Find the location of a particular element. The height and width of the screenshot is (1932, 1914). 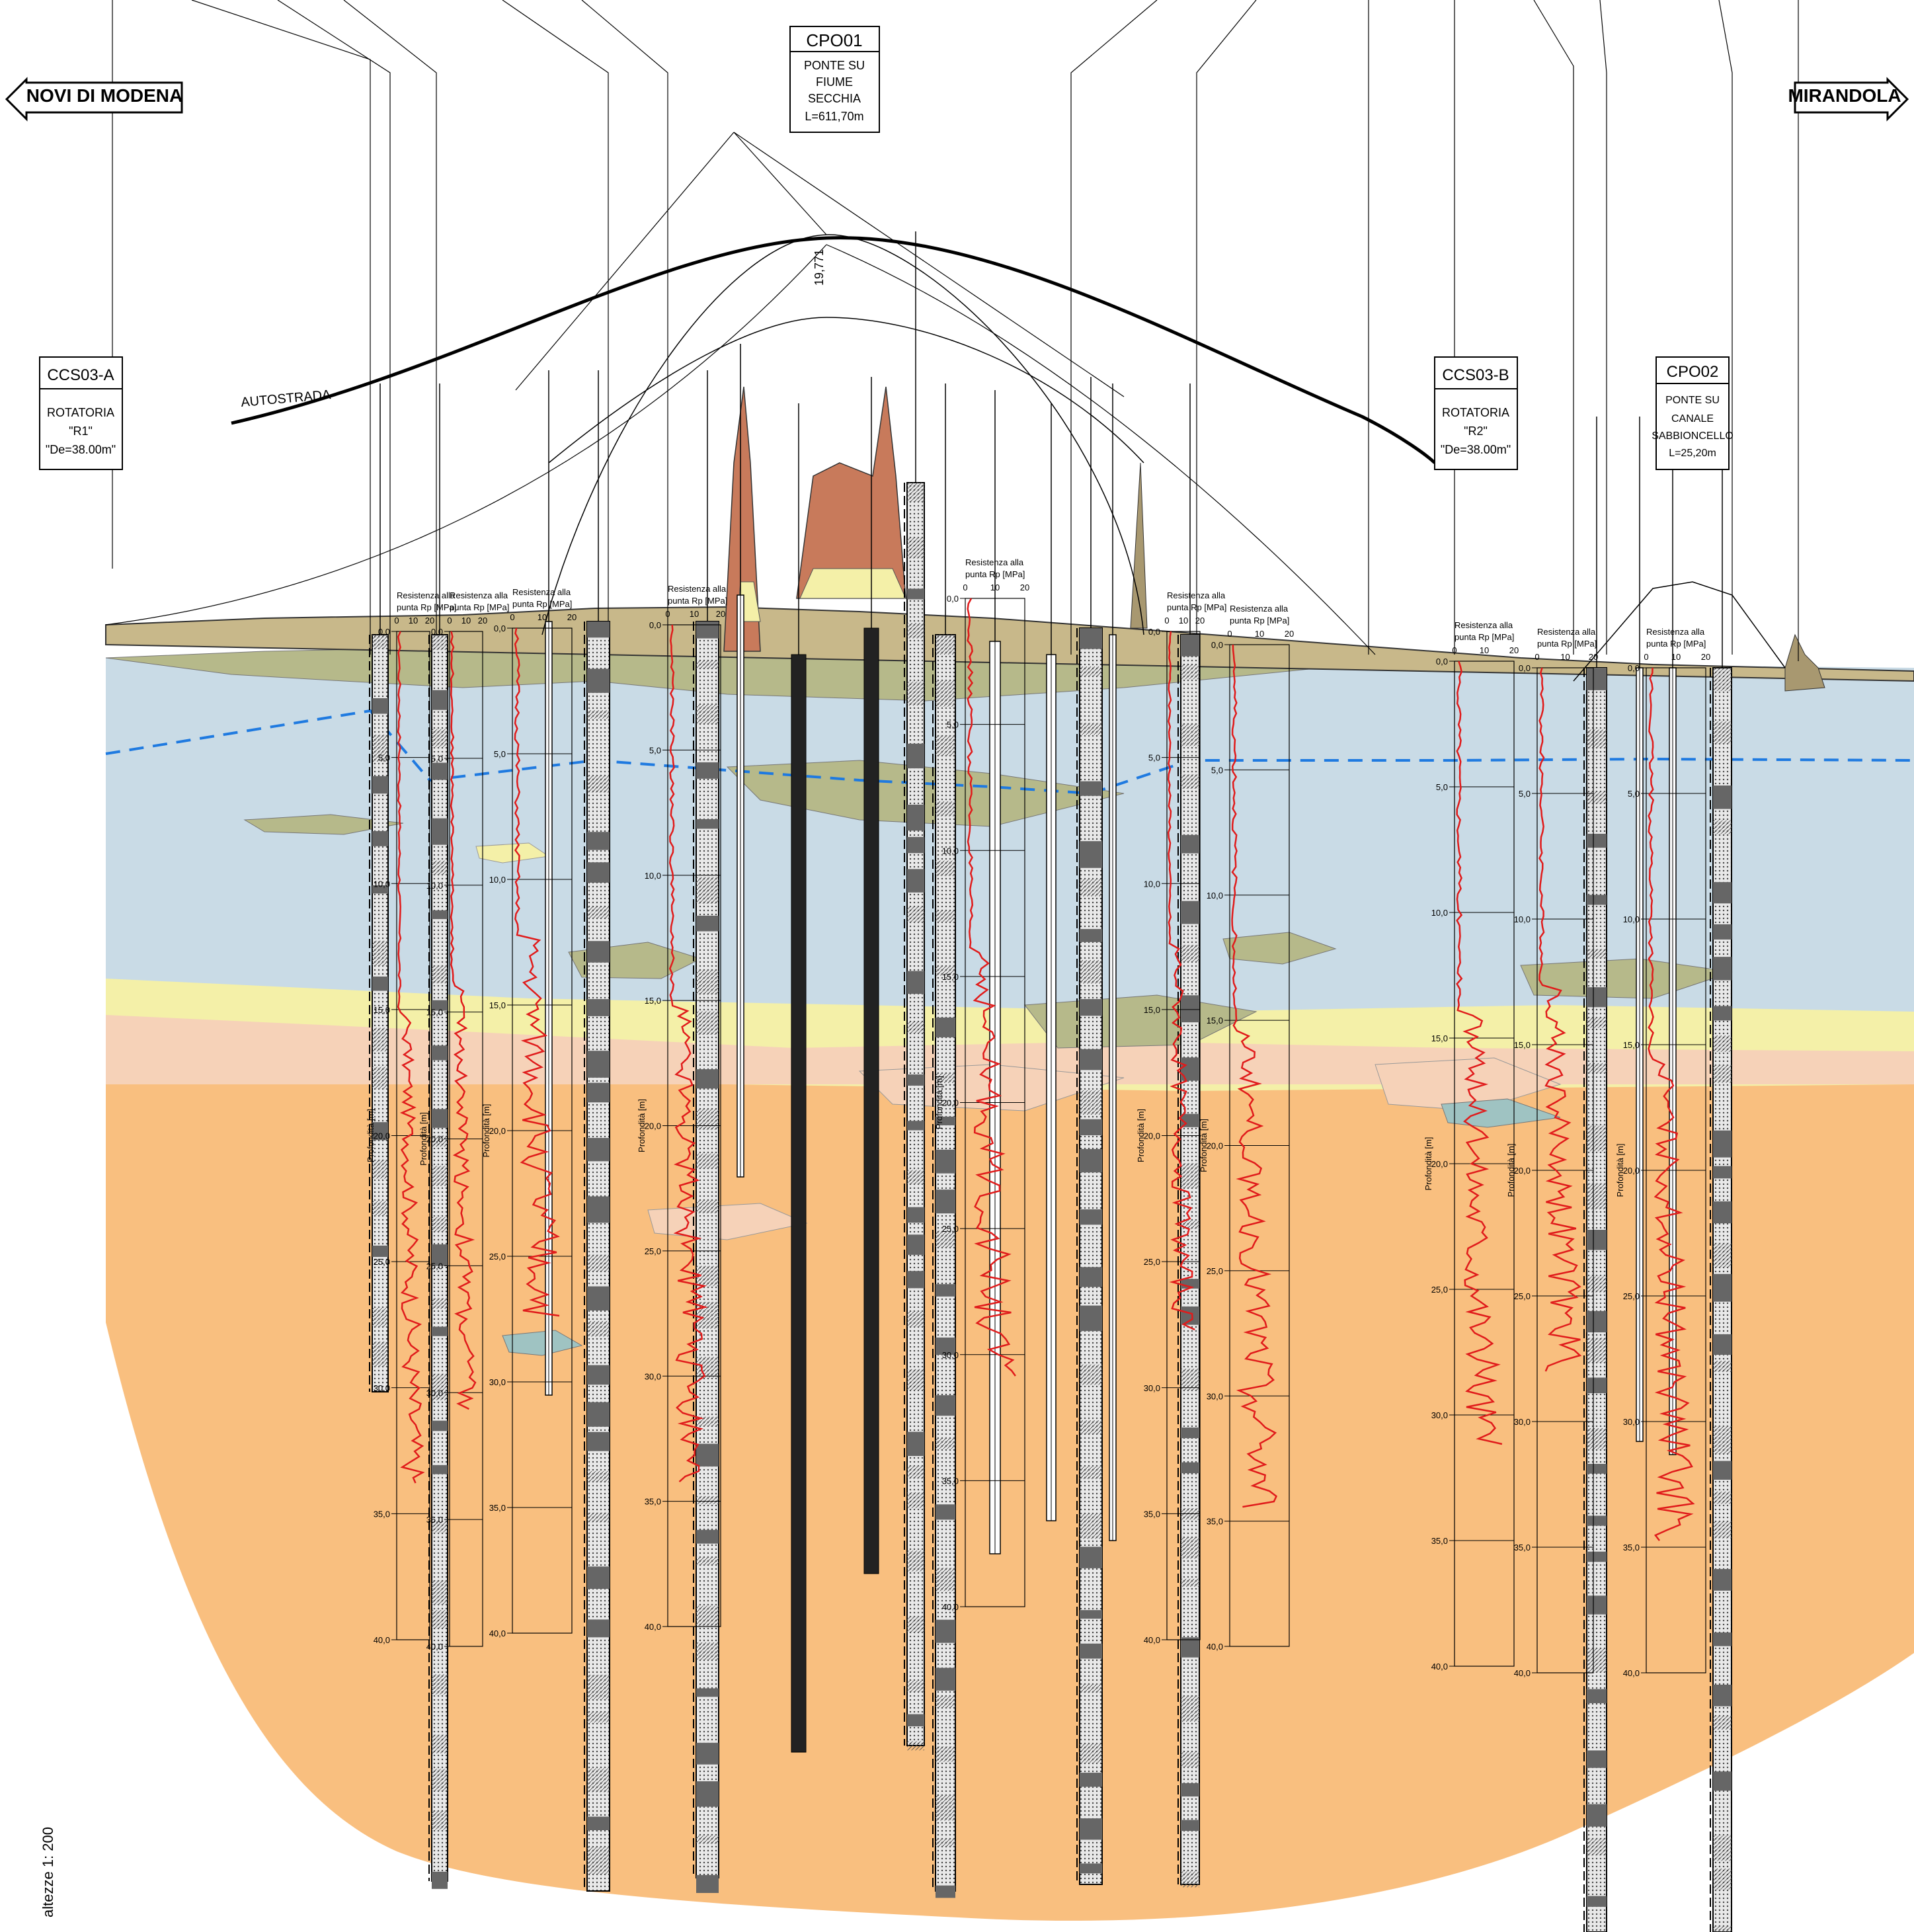

depth-tick: 5,0 is located at coordinates (1217, 770).